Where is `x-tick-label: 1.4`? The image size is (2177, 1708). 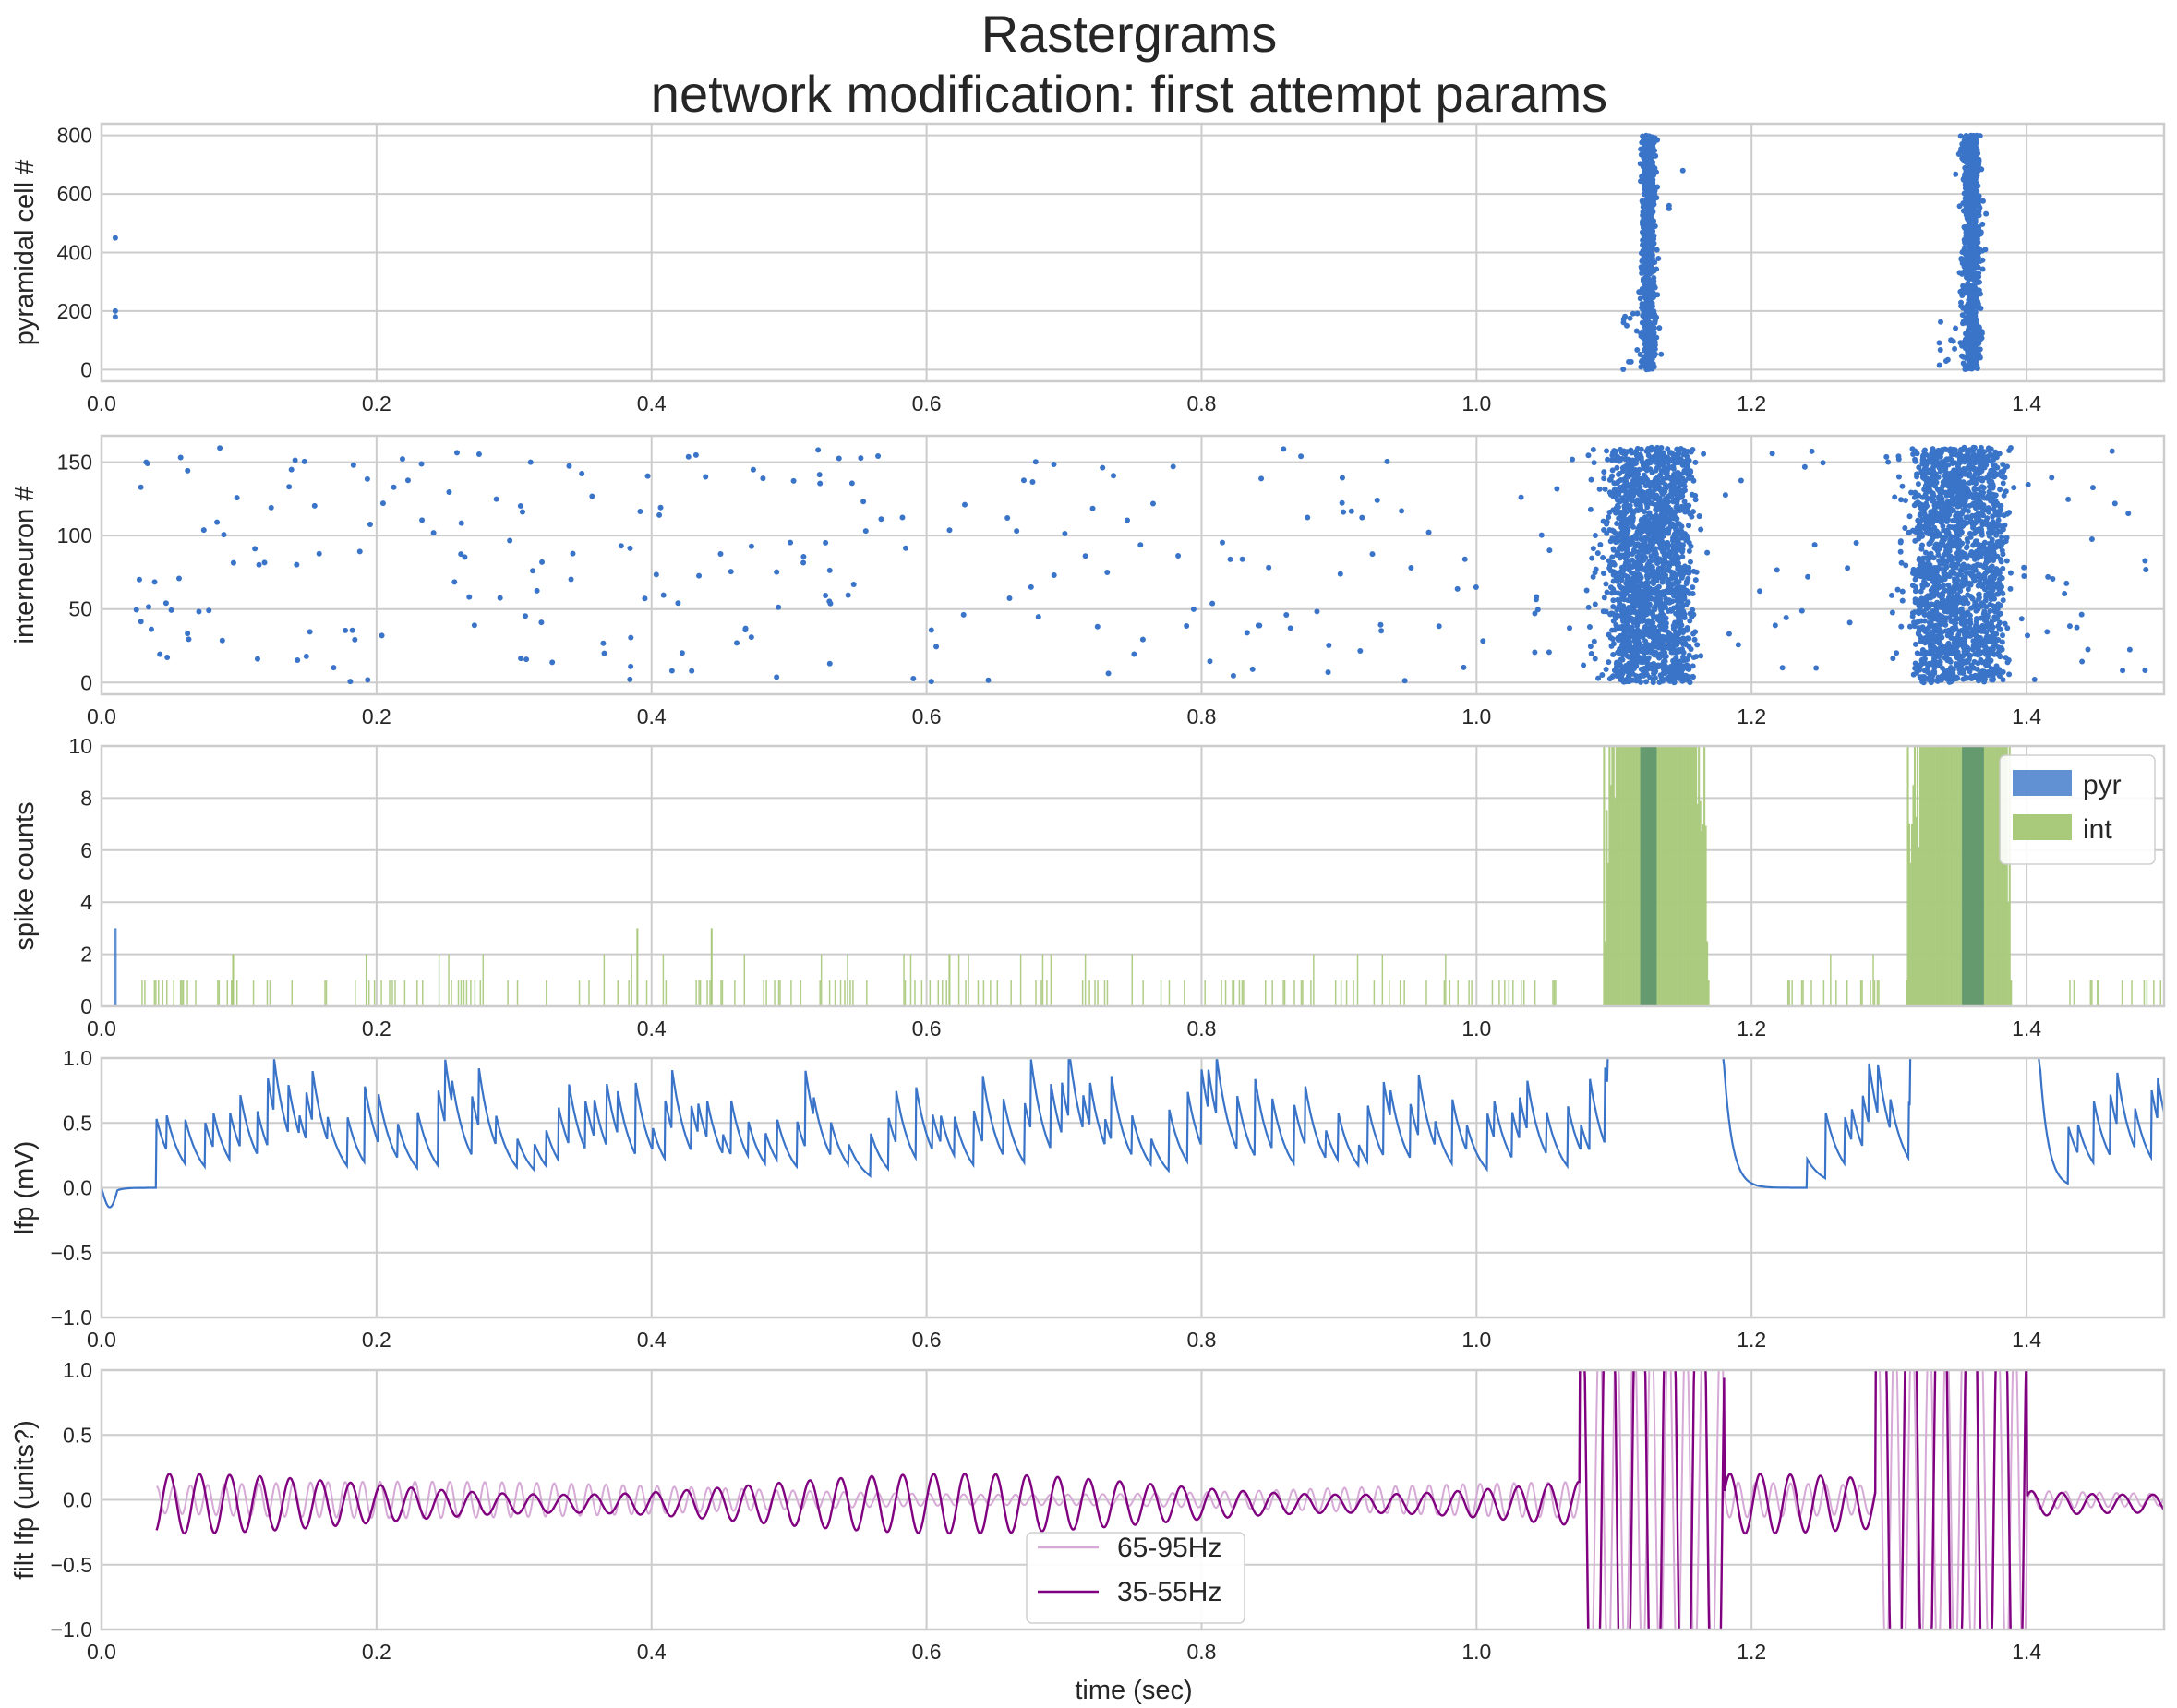
x-tick-label: 1.4 is located at coordinates (2026, 716).